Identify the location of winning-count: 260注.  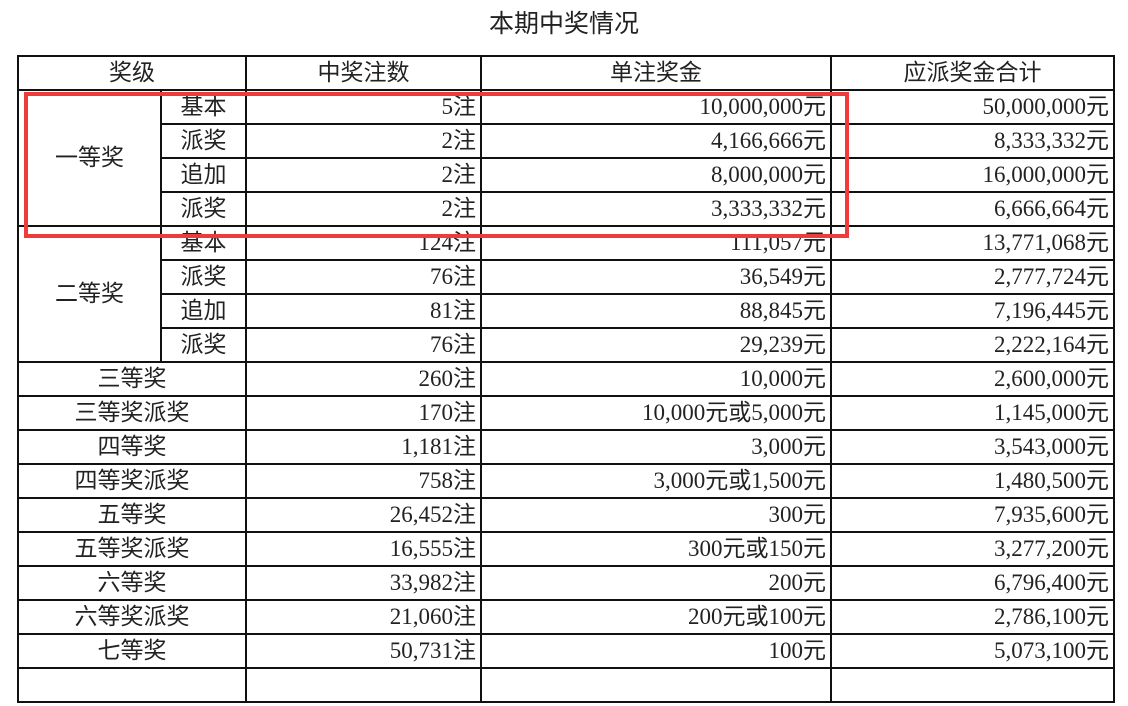
(363, 379).